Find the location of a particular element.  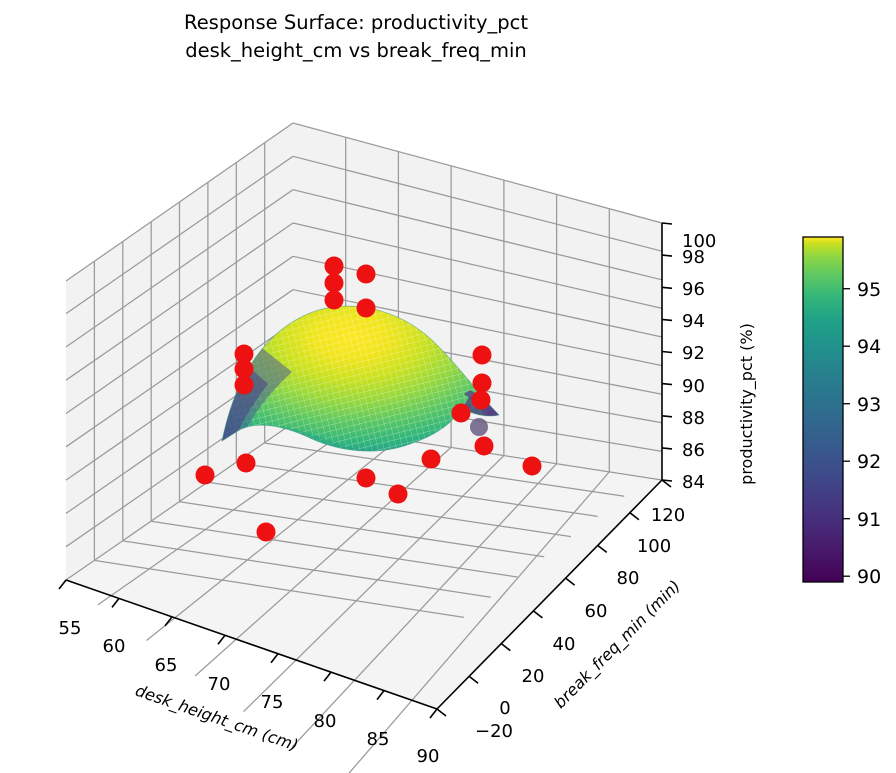

surface-outline is located at coordinates (360, 378).